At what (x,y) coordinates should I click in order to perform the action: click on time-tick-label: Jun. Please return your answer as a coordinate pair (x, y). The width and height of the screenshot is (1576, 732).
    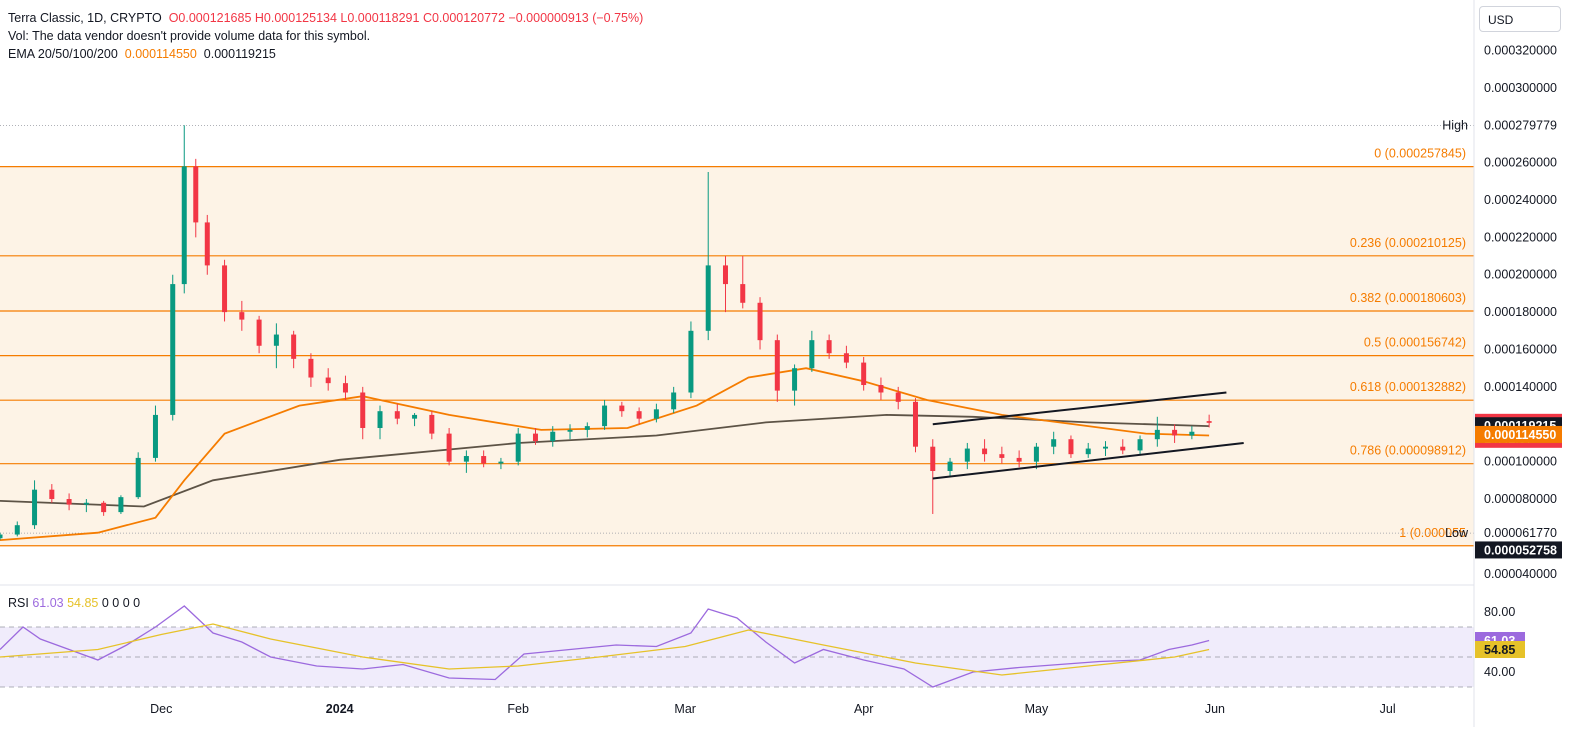
    Looking at the image, I should click on (1215, 709).